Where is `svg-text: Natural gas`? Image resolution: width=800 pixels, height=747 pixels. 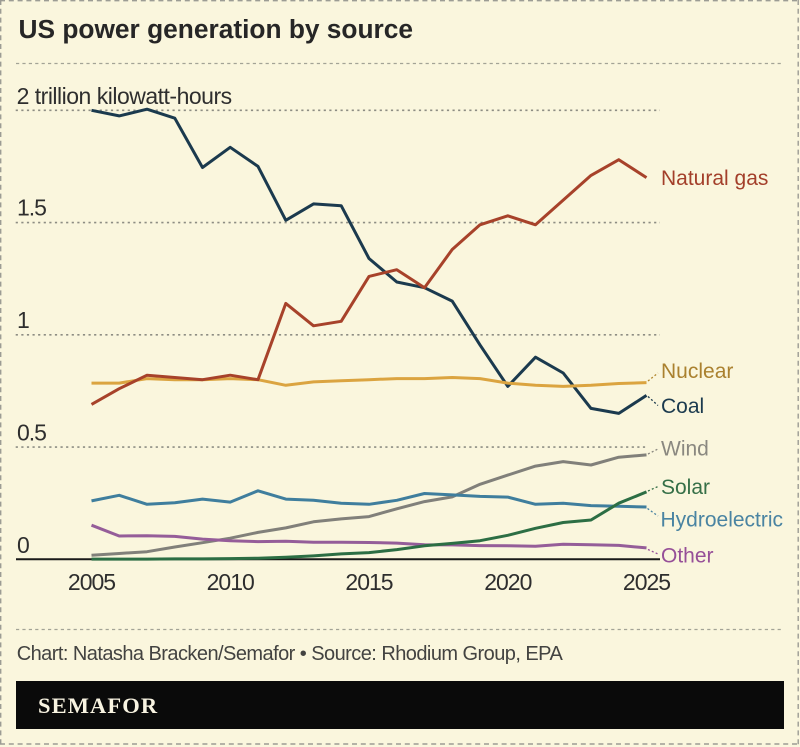 svg-text: Natural gas is located at coordinates (714, 178).